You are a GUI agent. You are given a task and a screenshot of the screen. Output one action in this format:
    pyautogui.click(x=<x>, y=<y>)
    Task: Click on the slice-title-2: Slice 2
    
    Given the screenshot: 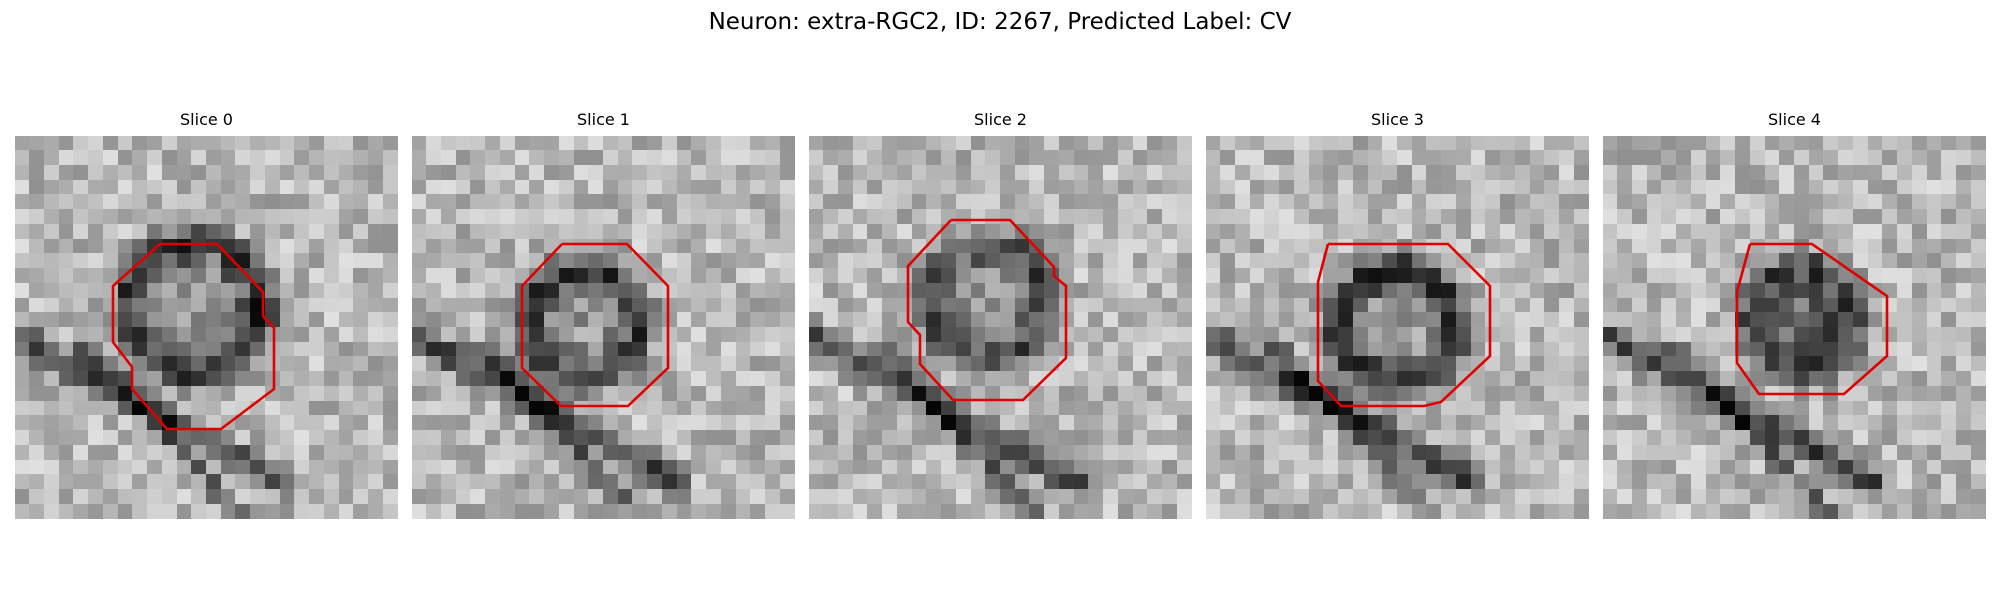 What is the action you would take?
    pyautogui.click(x=1000, y=119)
    